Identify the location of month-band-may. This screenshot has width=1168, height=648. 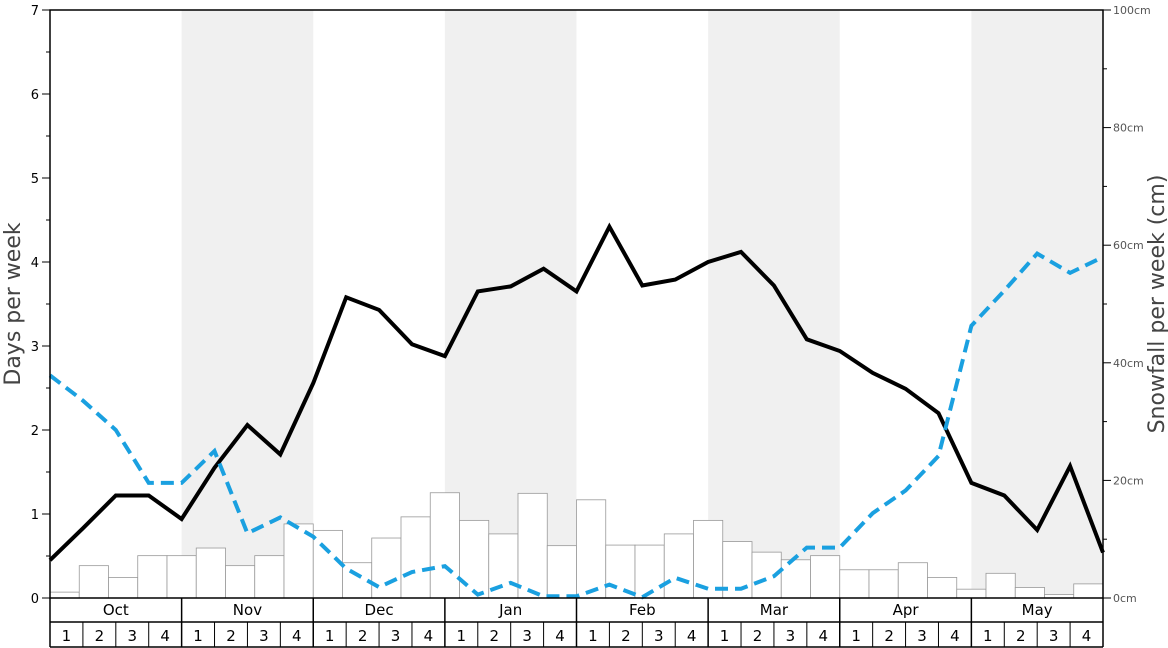
(1037, 304).